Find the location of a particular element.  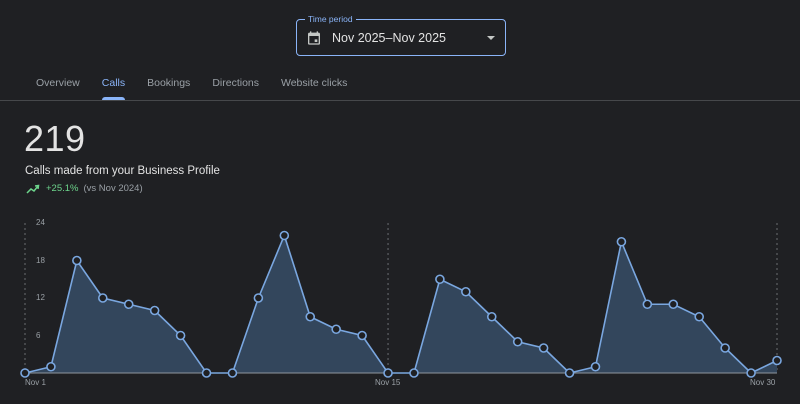

metric-label: Calls made from your Business Profile is located at coordinates (122, 171).